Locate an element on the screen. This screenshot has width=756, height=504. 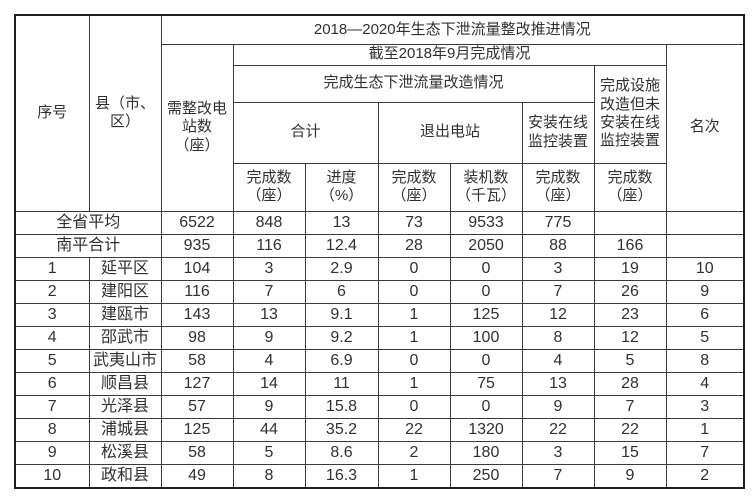
value-cell: 15 is located at coordinates (630, 452).